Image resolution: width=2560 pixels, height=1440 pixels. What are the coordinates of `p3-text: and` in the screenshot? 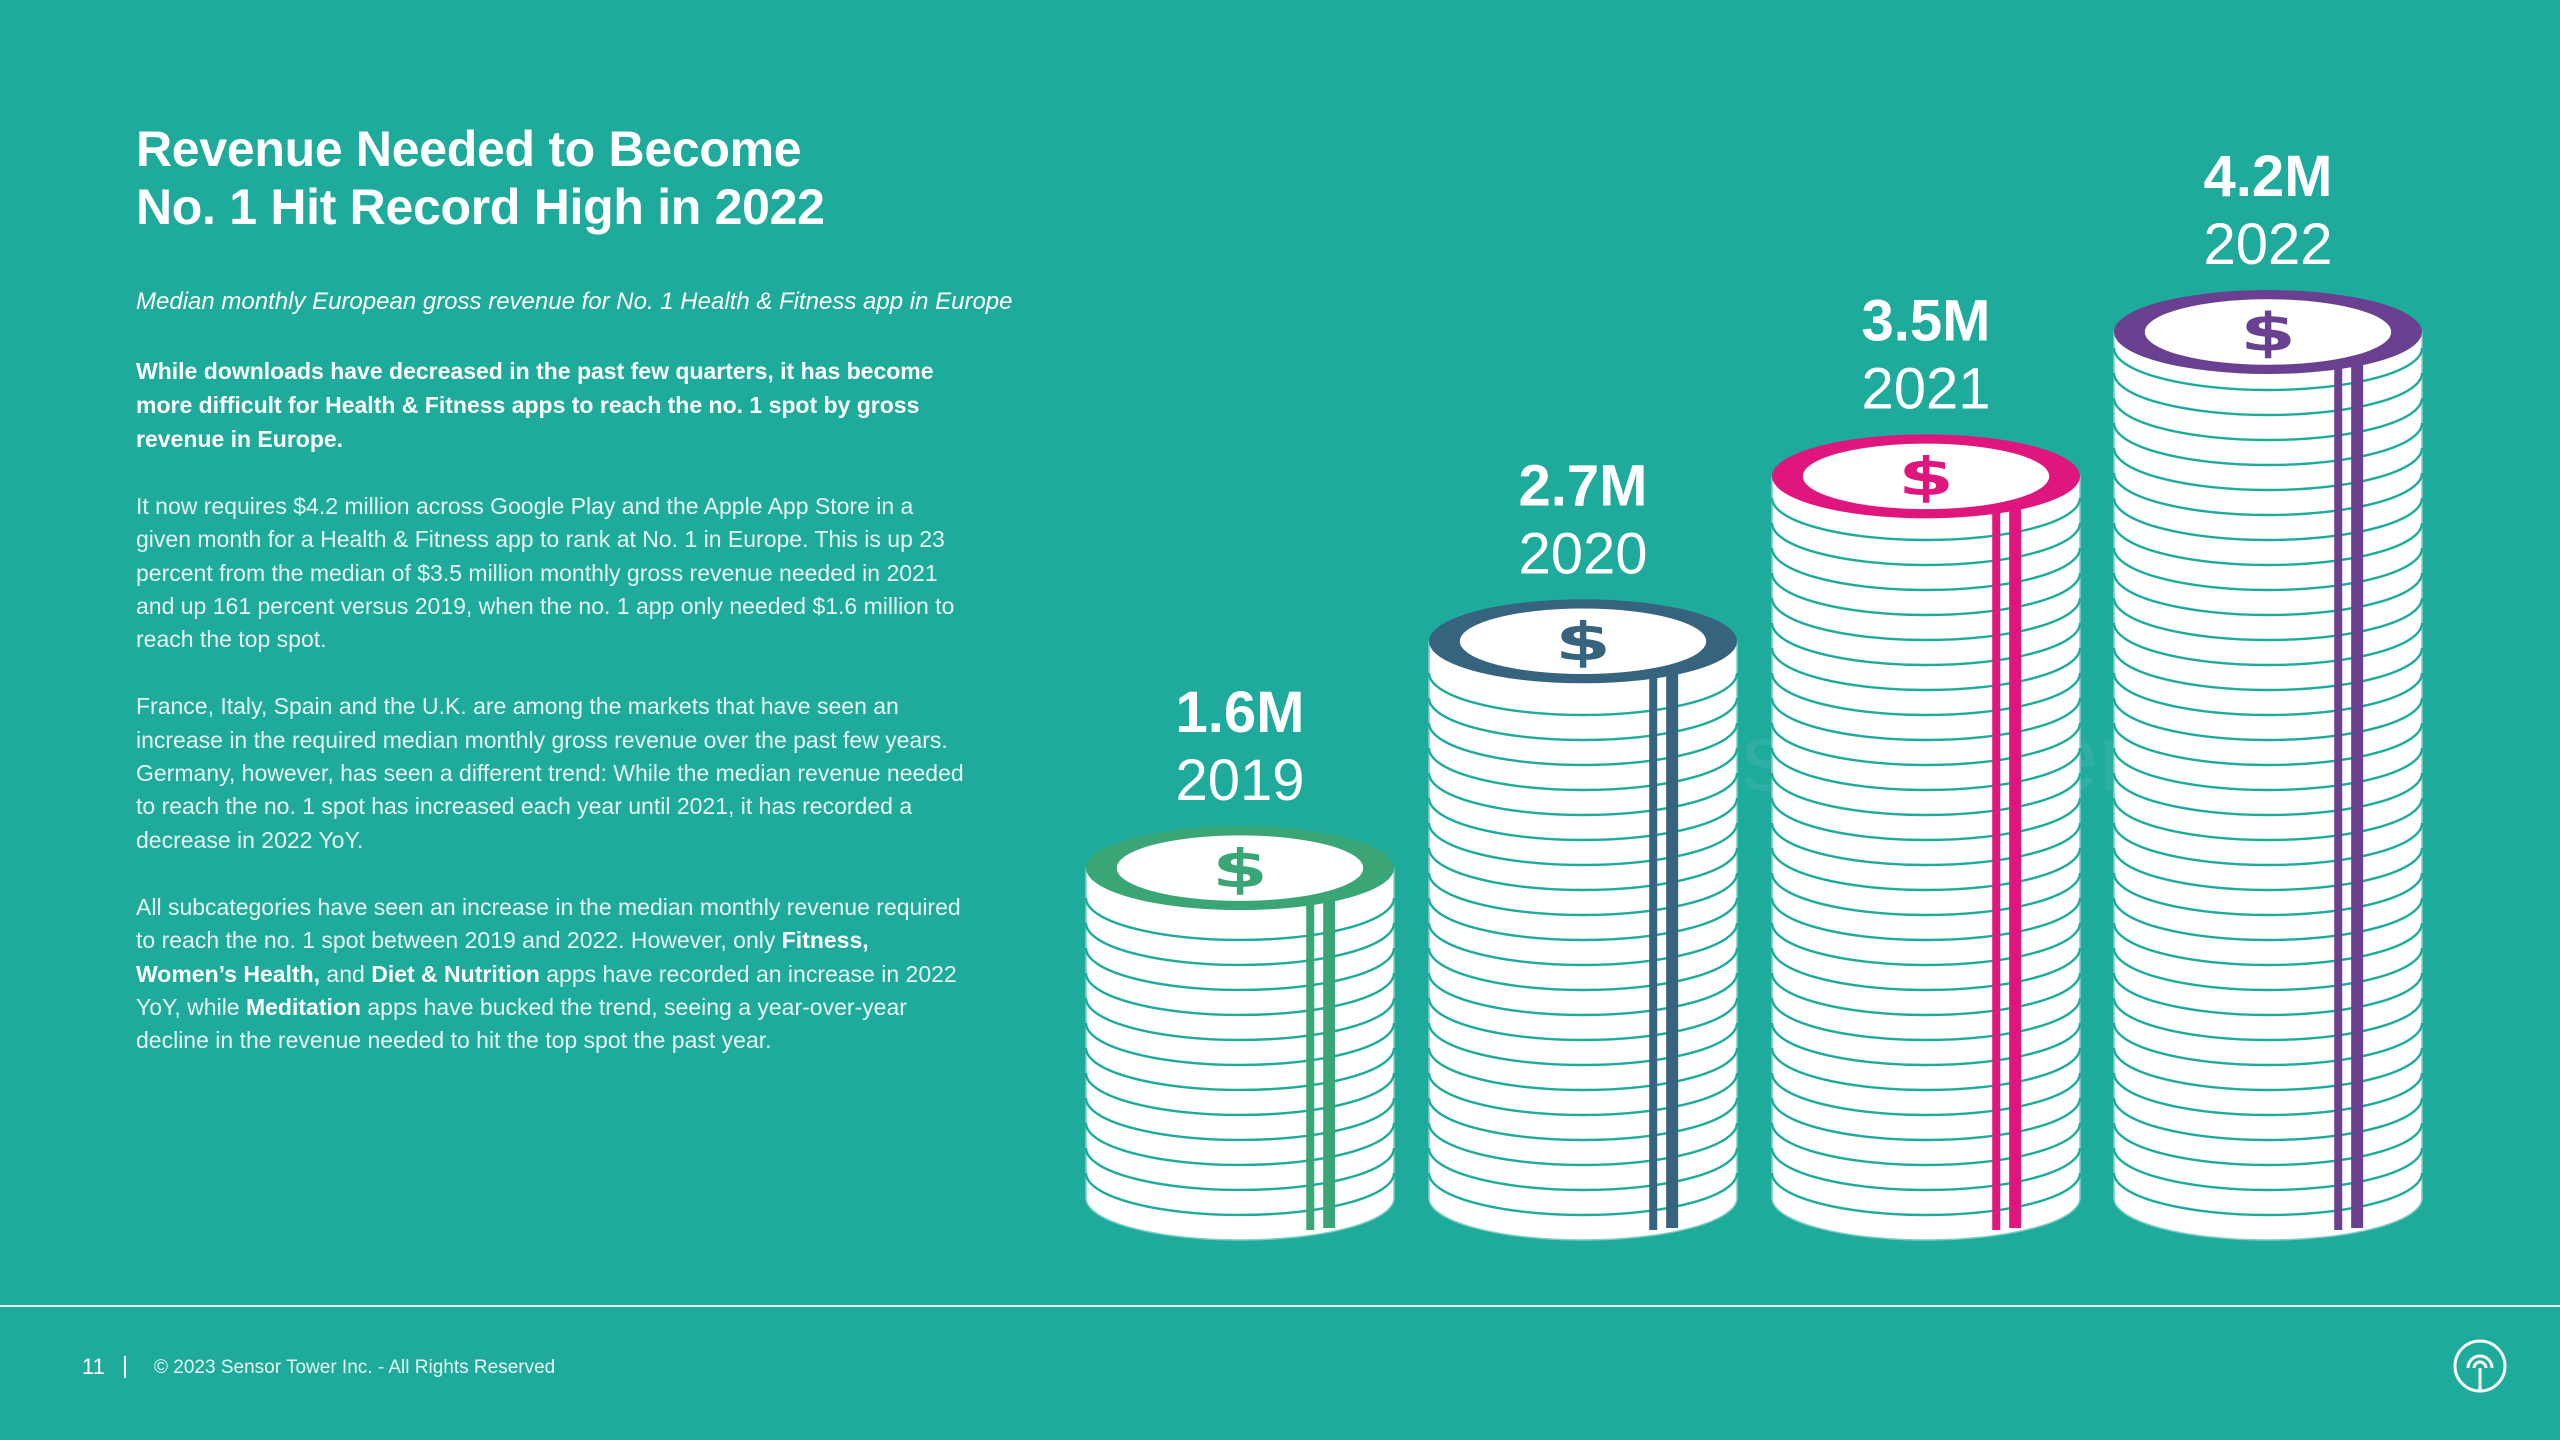 It's located at (346, 973).